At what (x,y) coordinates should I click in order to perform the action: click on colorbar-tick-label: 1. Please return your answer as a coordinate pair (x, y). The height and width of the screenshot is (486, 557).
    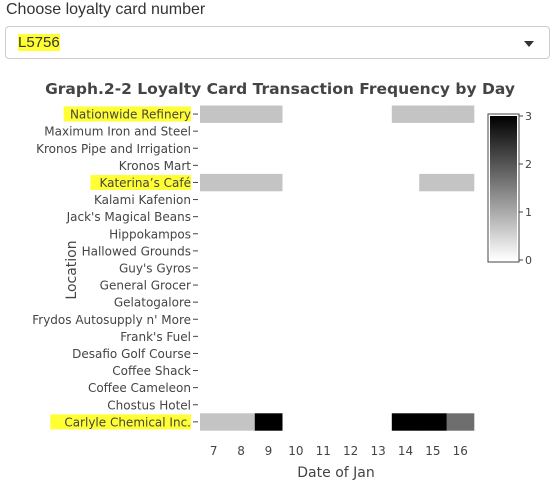
    Looking at the image, I should click on (528, 212).